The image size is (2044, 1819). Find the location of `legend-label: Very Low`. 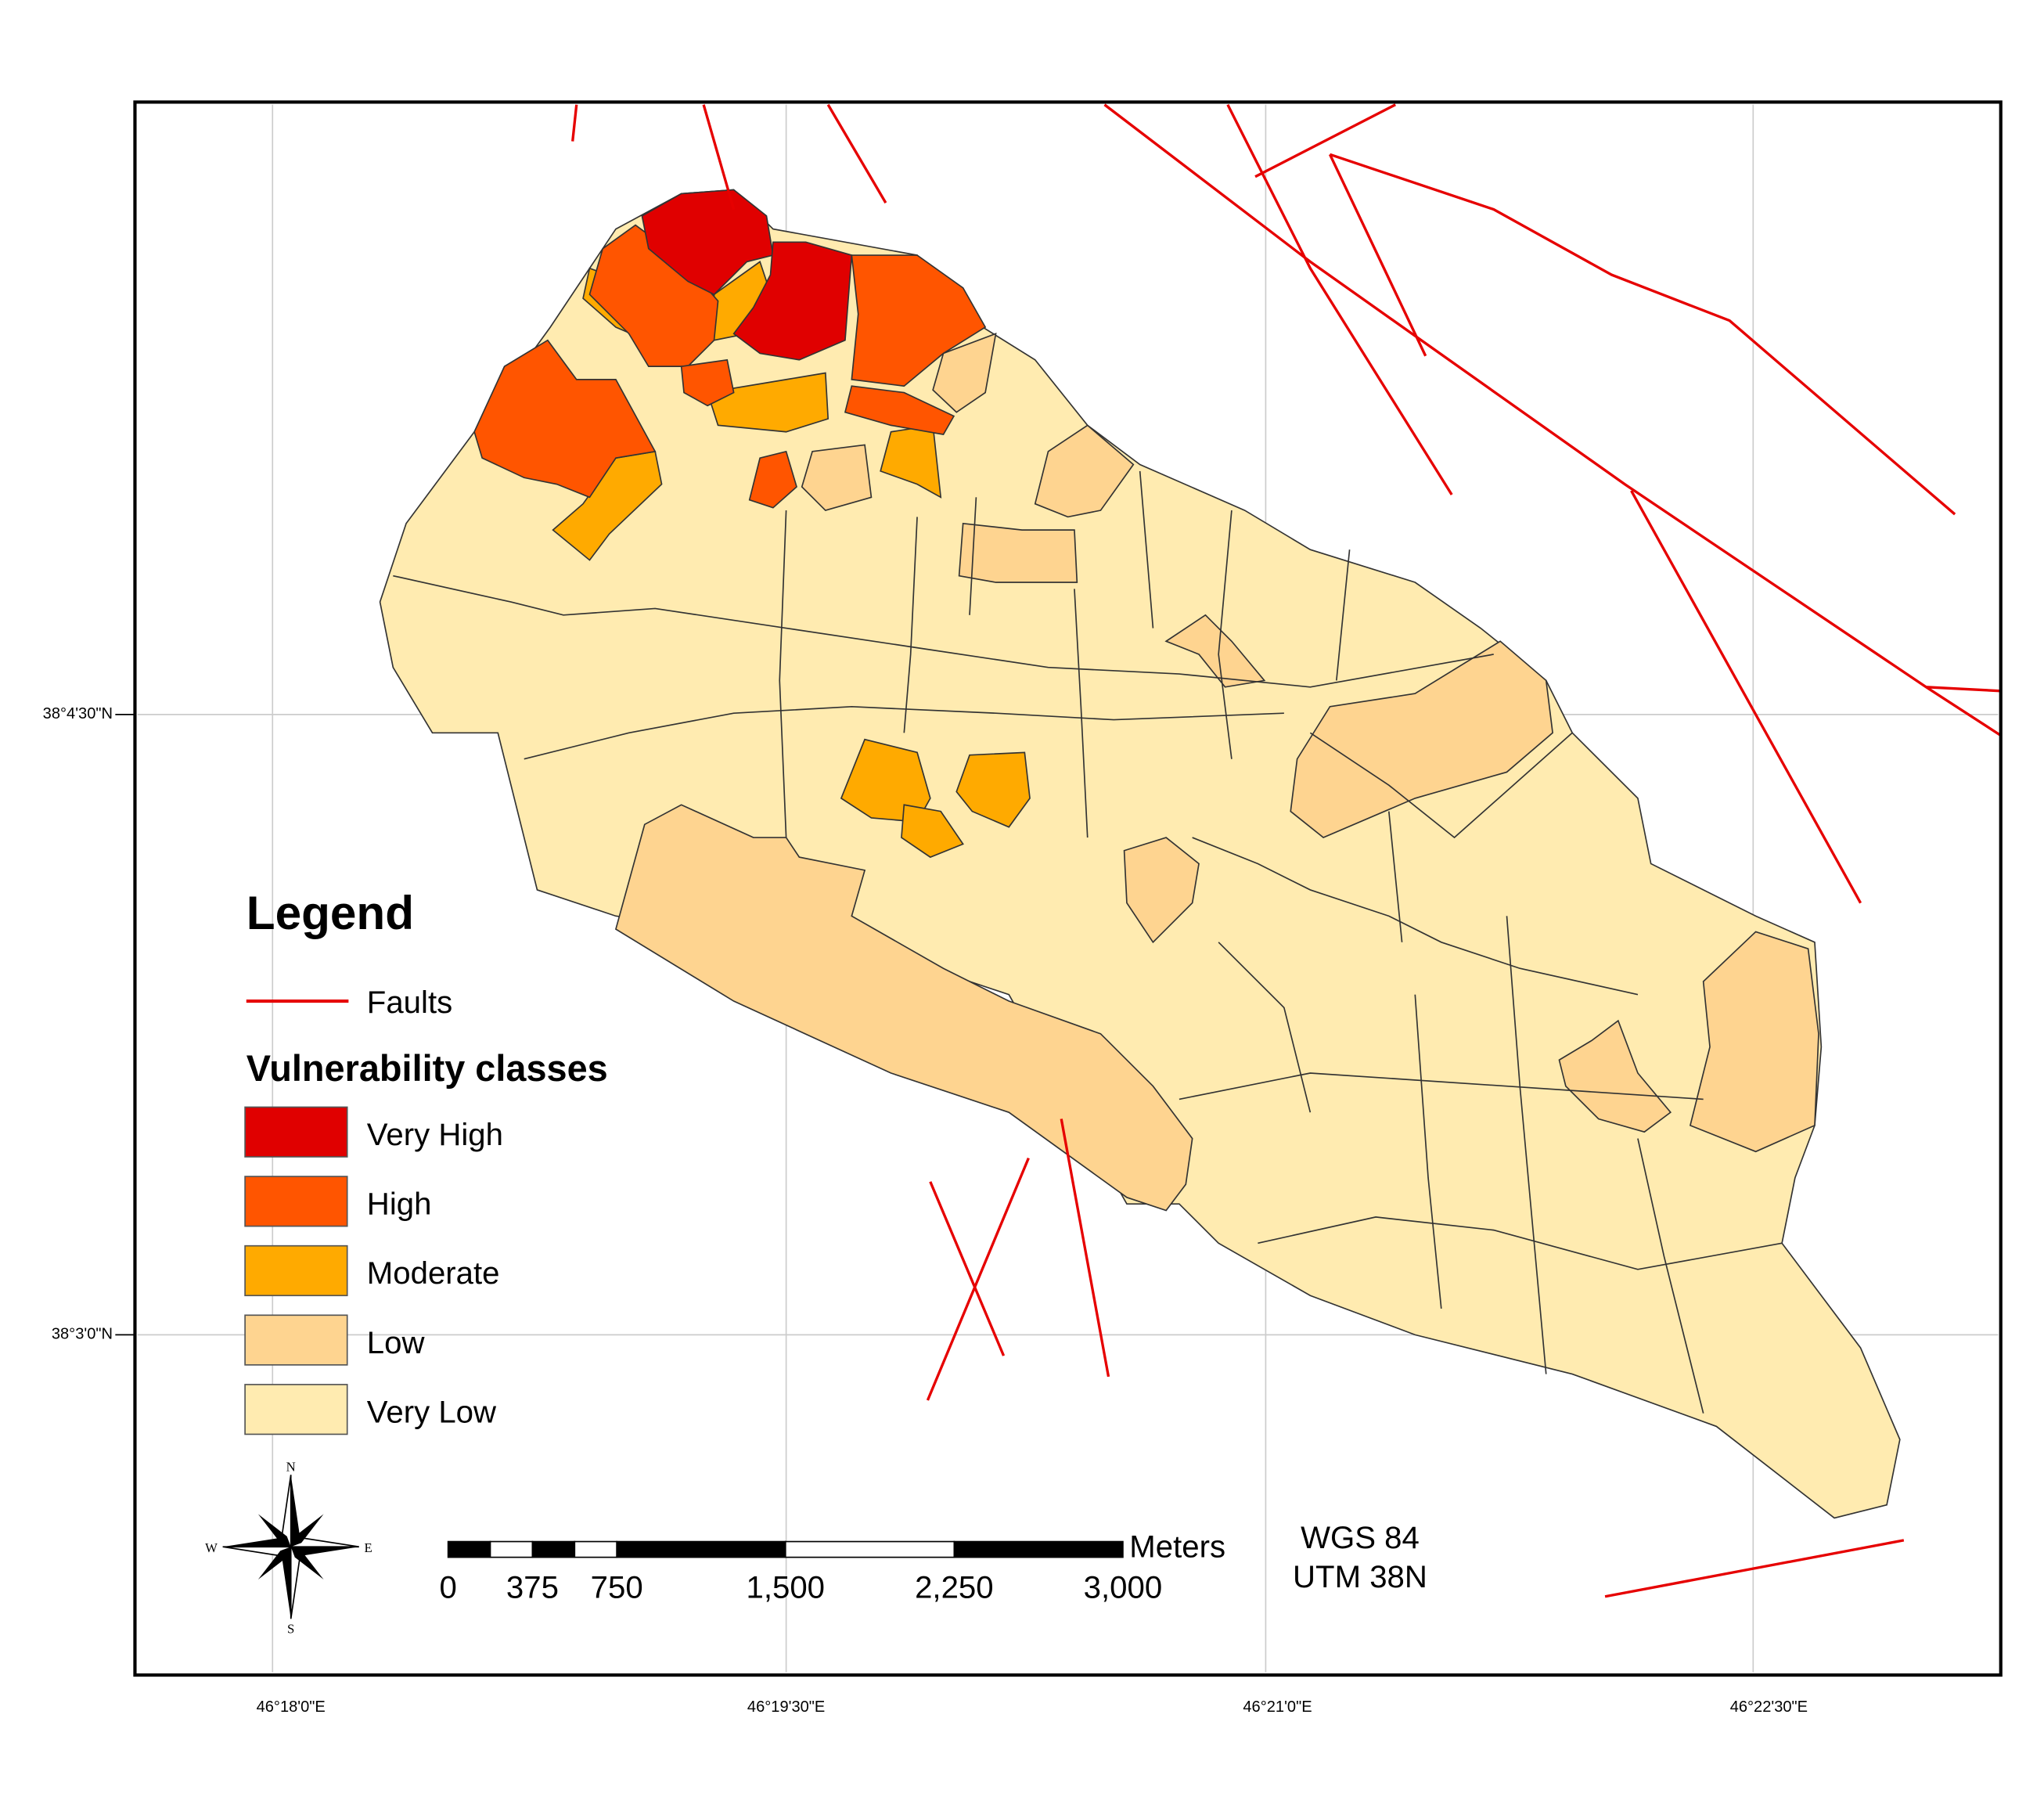

legend-label: Very Low is located at coordinates (432, 1411).